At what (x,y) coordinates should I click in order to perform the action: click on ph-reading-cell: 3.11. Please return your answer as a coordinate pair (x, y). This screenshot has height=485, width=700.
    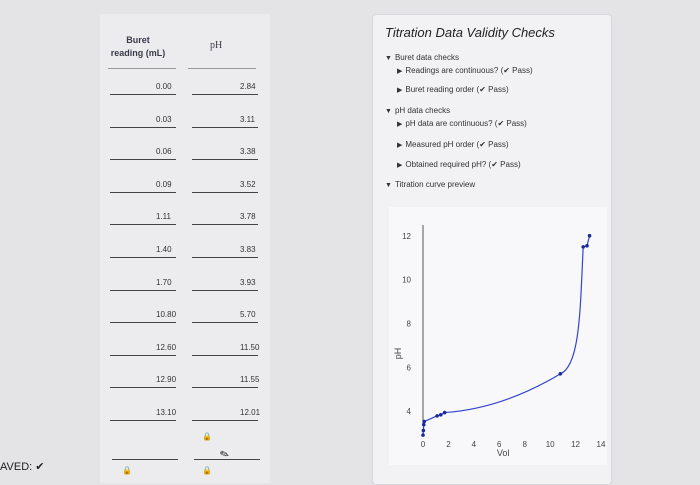
    Looking at the image, I should click on (247, 119).